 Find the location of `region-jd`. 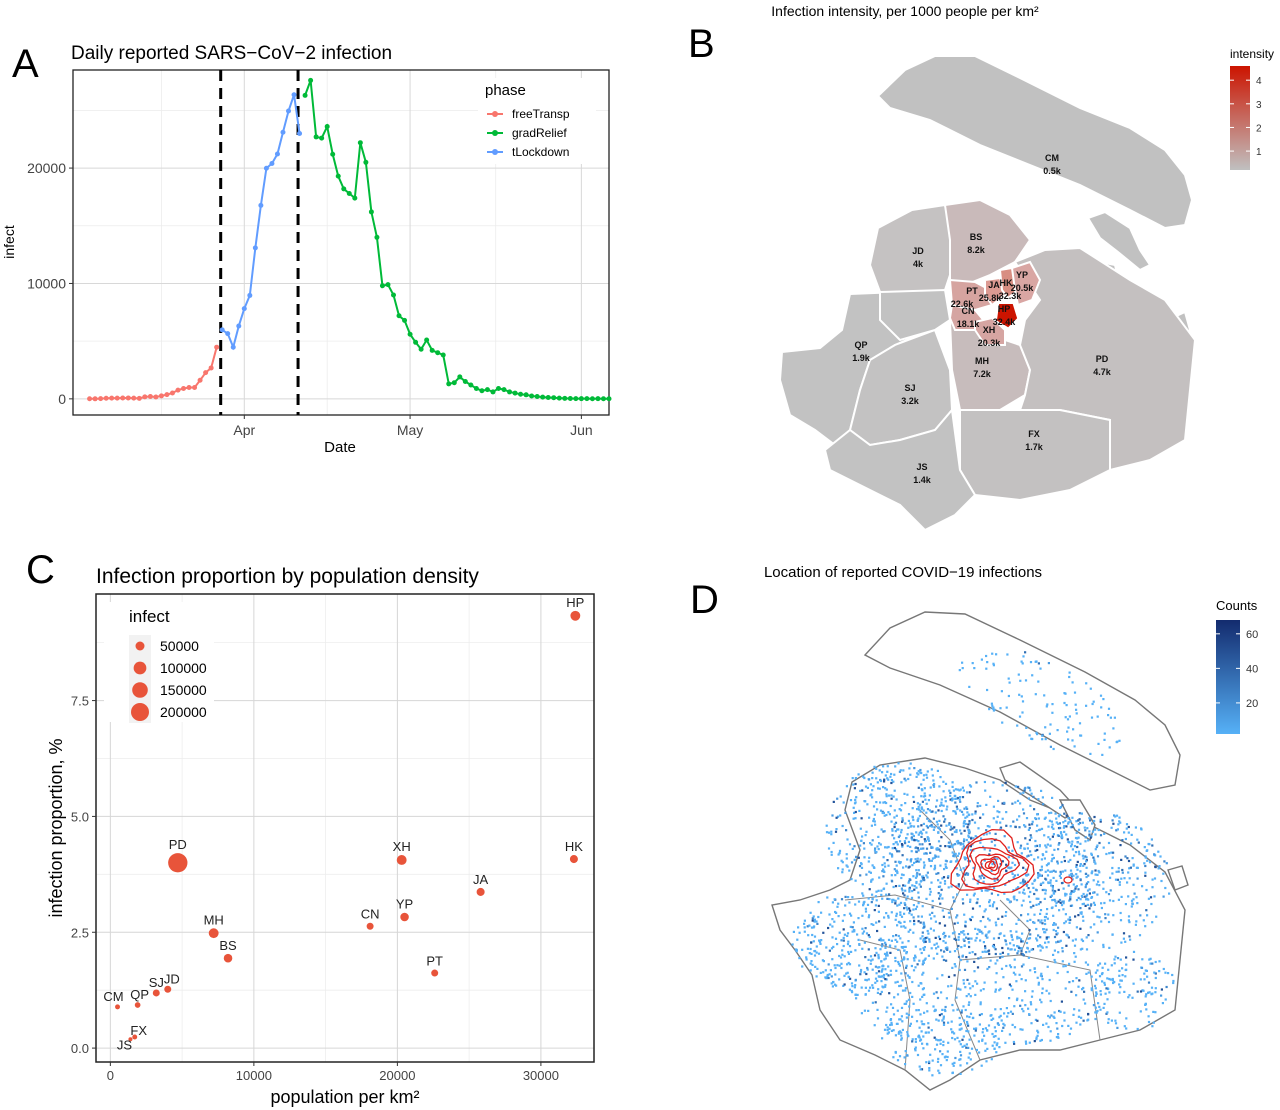

region-jd is located at coordinates (911, 252).